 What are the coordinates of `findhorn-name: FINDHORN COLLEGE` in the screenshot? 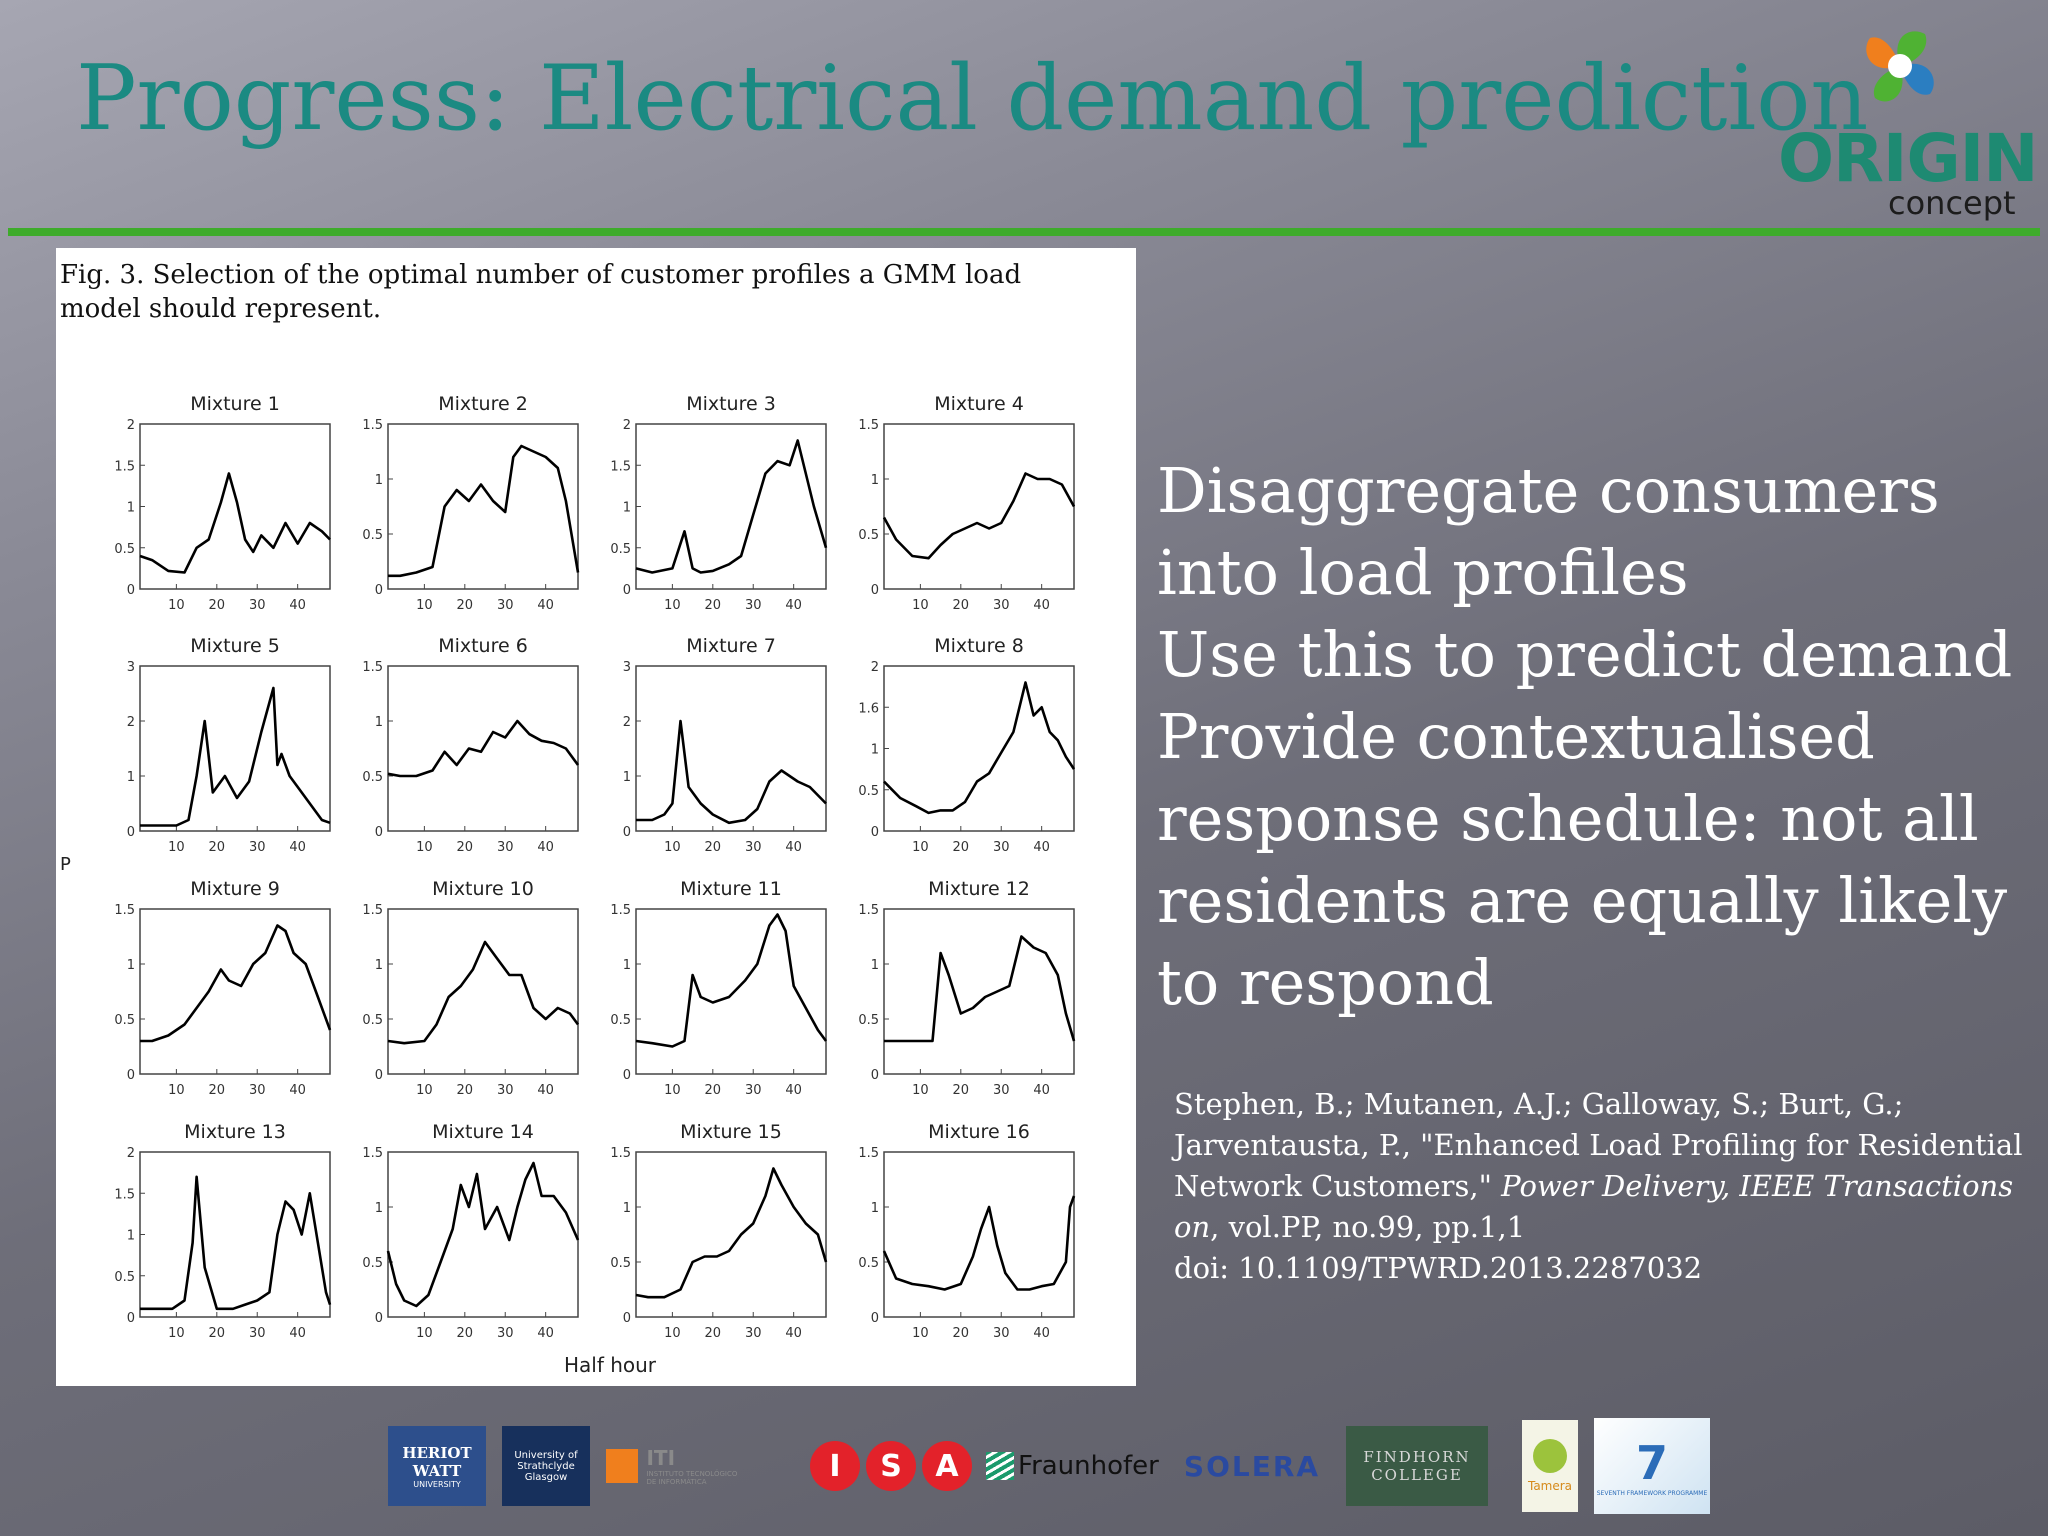 It's located at (1417, 1466).